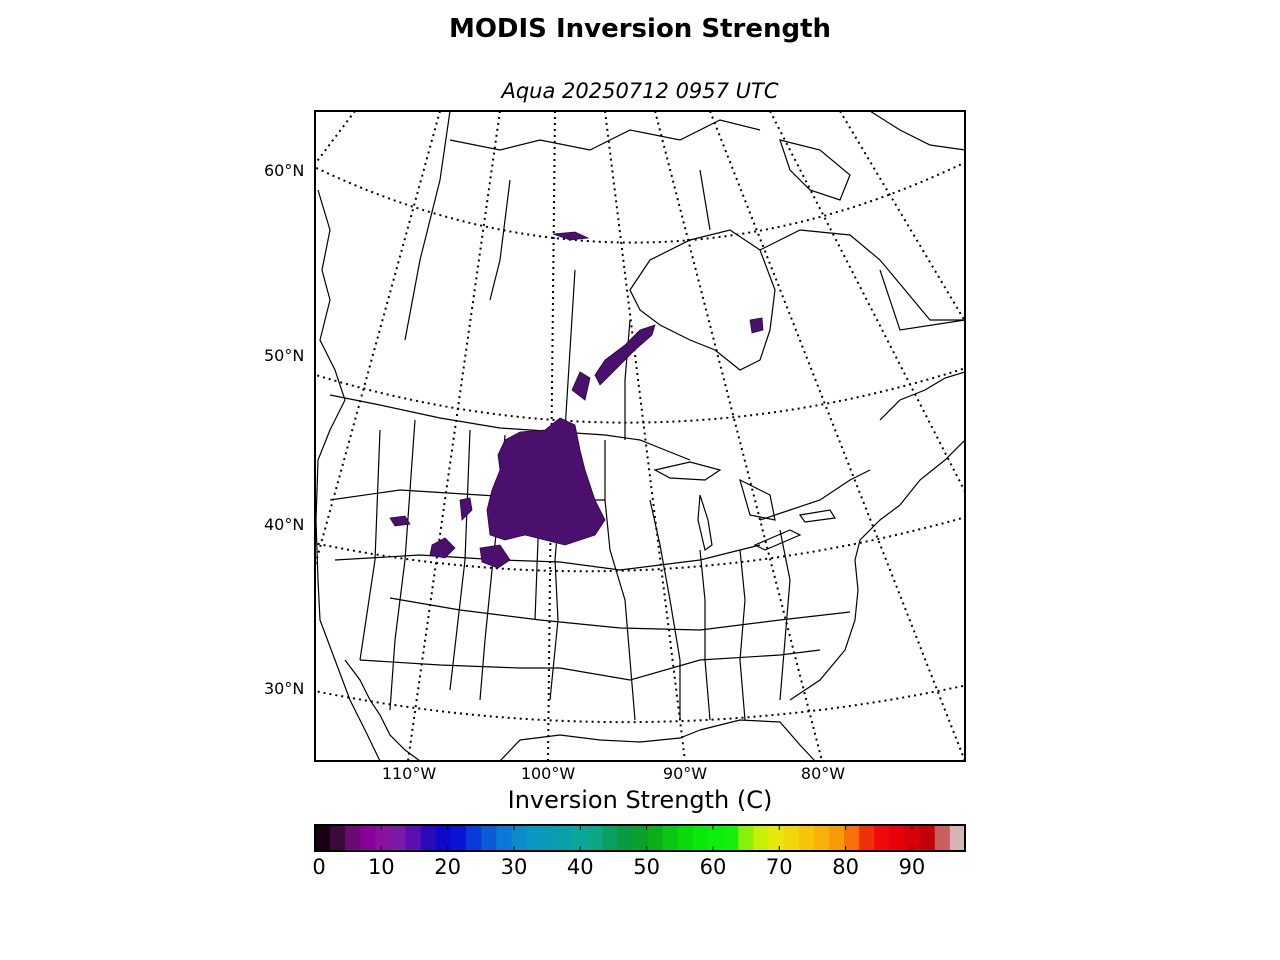 Image resolution: width=1280 pixels, height=960 pixels. I want to click on inversion-region-wyoming, so click(466, 509).